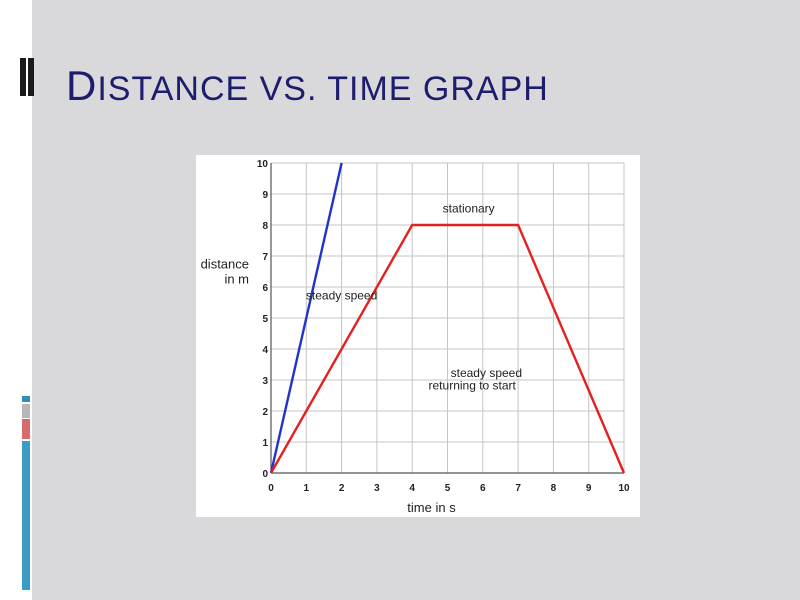 Image resolution: width=800 pixels, height=600 pixels. What do you see at coordinates (448, 488) in the screenshot?
I see `x-tick-label: 5` at bounding box center [448, 488].